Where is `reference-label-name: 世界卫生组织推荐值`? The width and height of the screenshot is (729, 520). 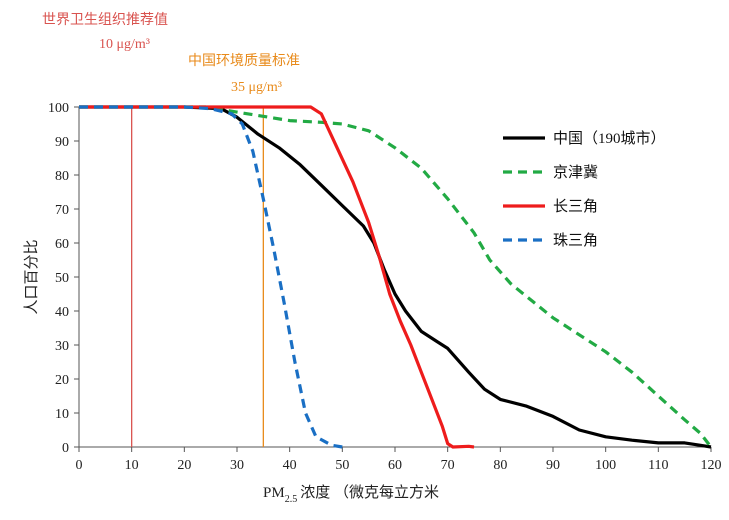
reference-label-name: 世界卫生组织推荐值 is located at coordinates (105, 20).